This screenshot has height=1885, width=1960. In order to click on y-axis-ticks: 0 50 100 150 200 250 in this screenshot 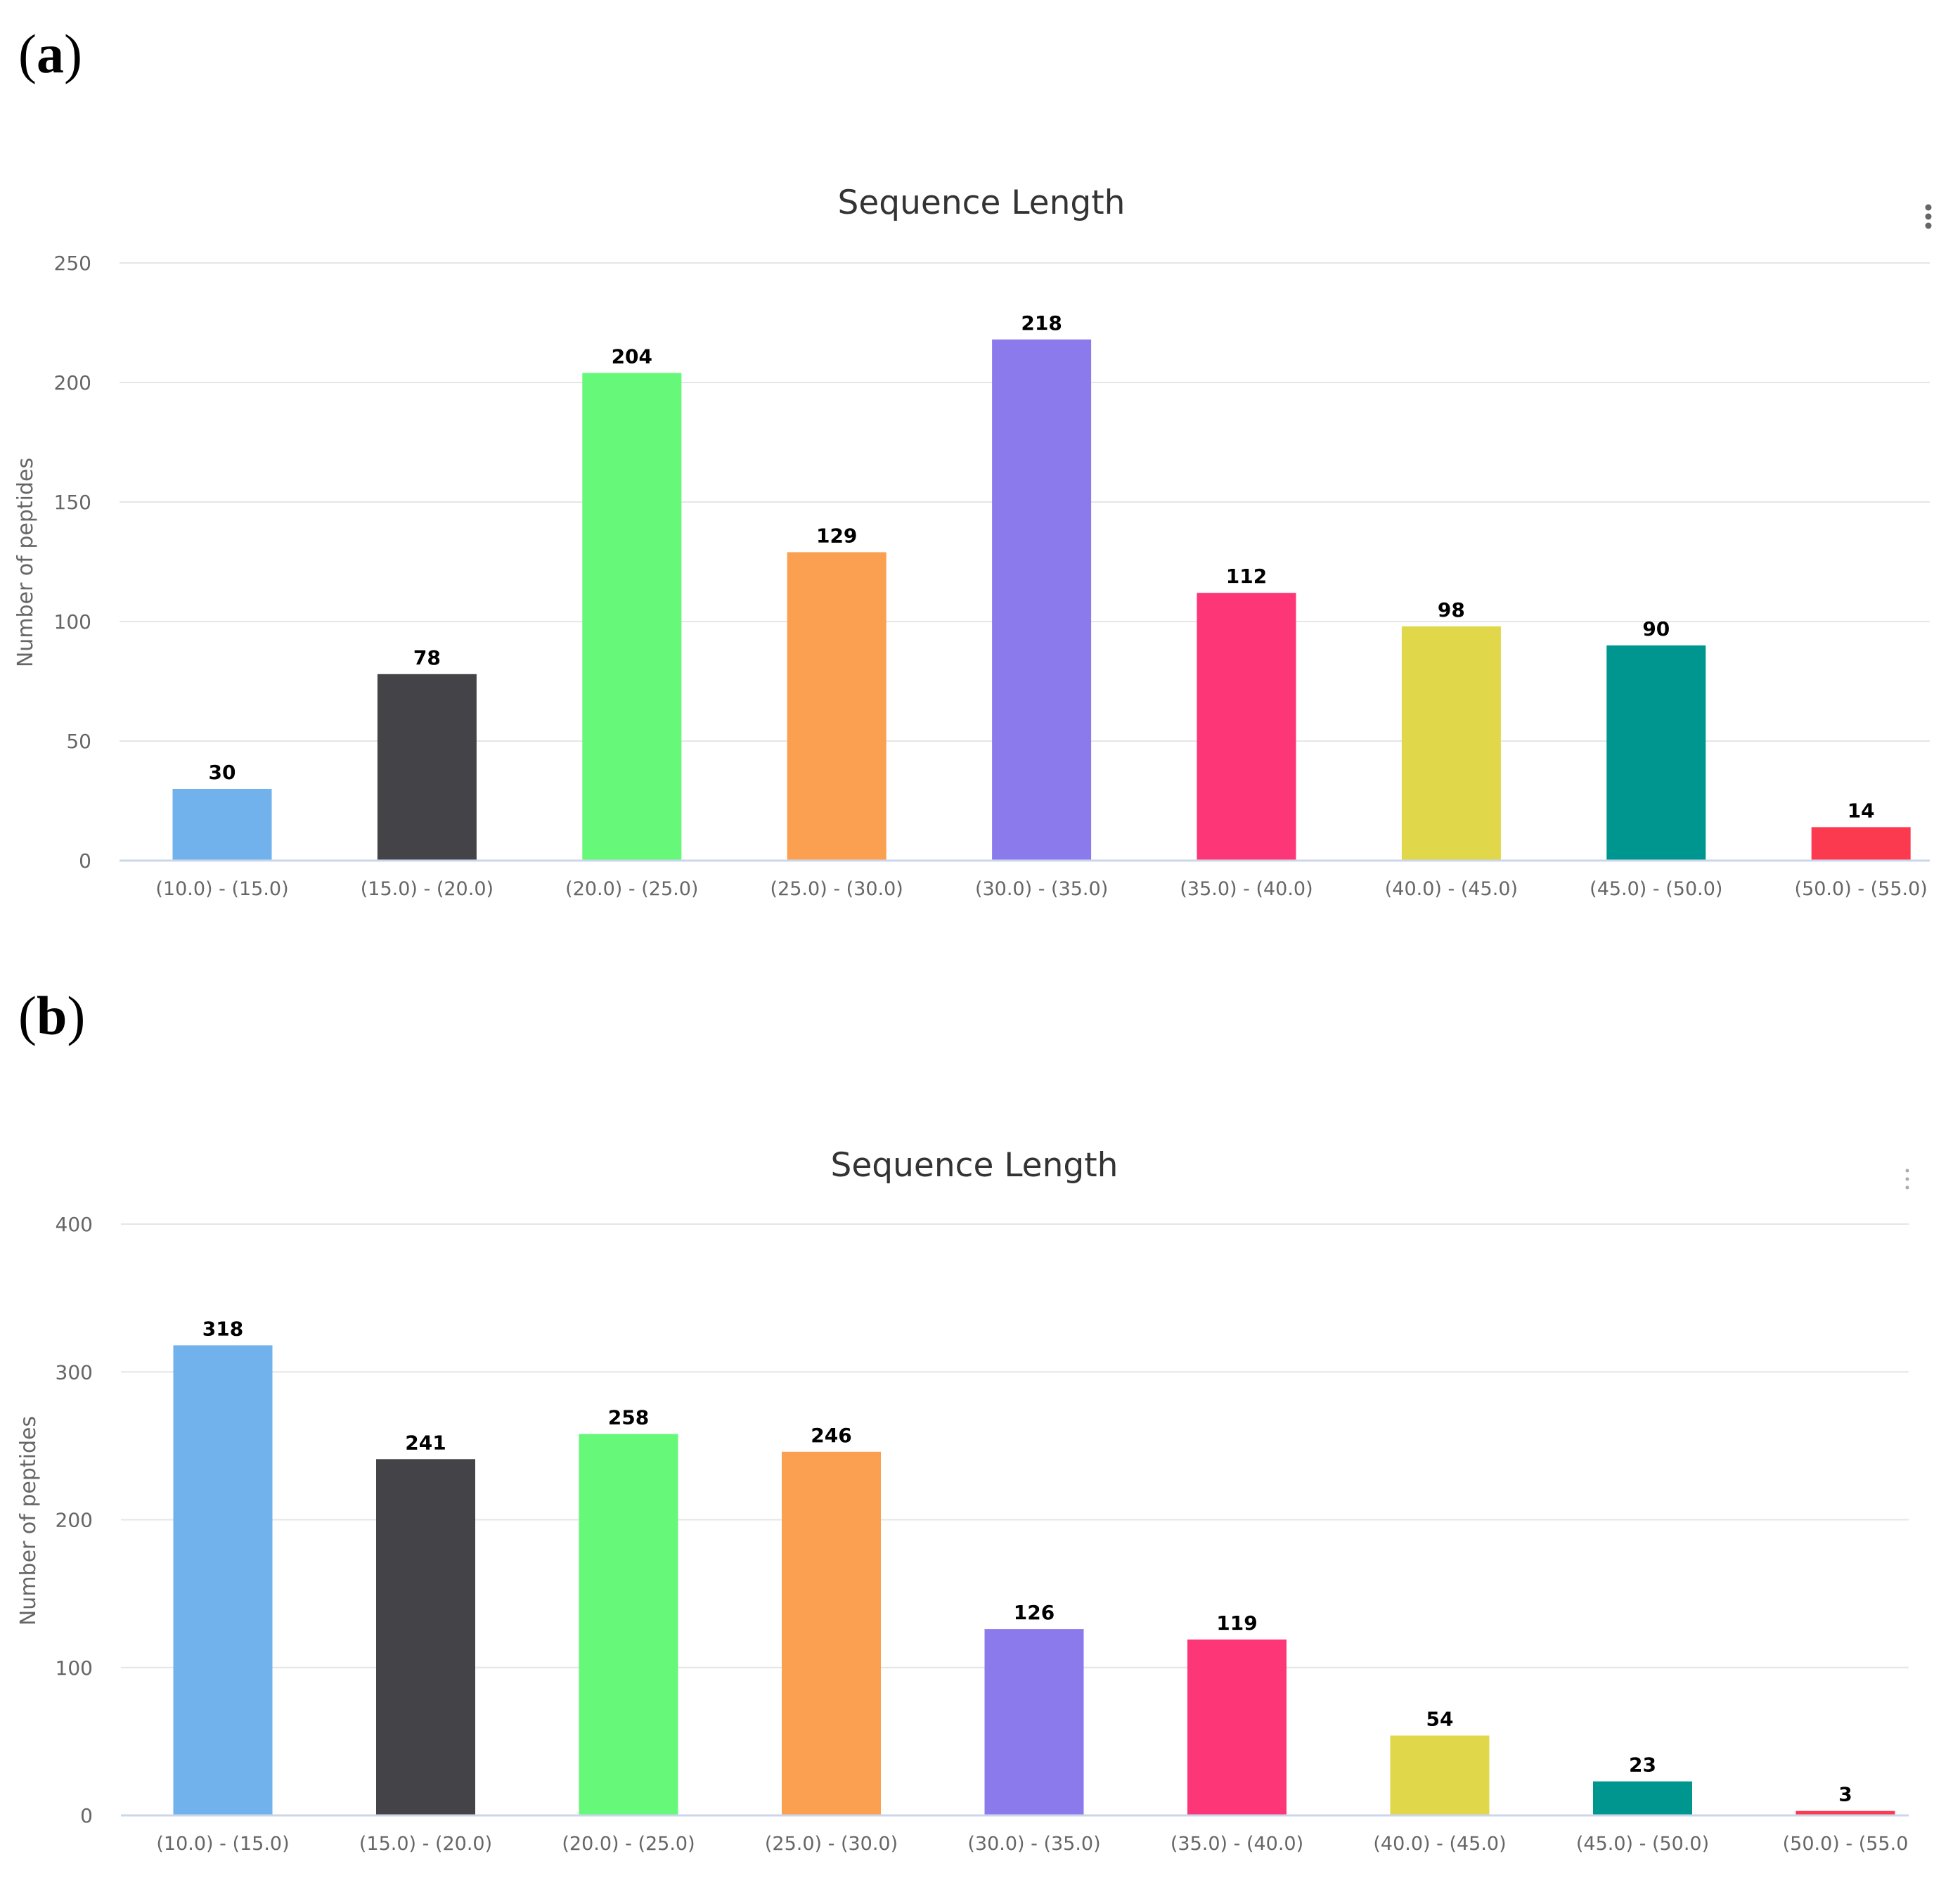, I will do `click(72, 562)`.